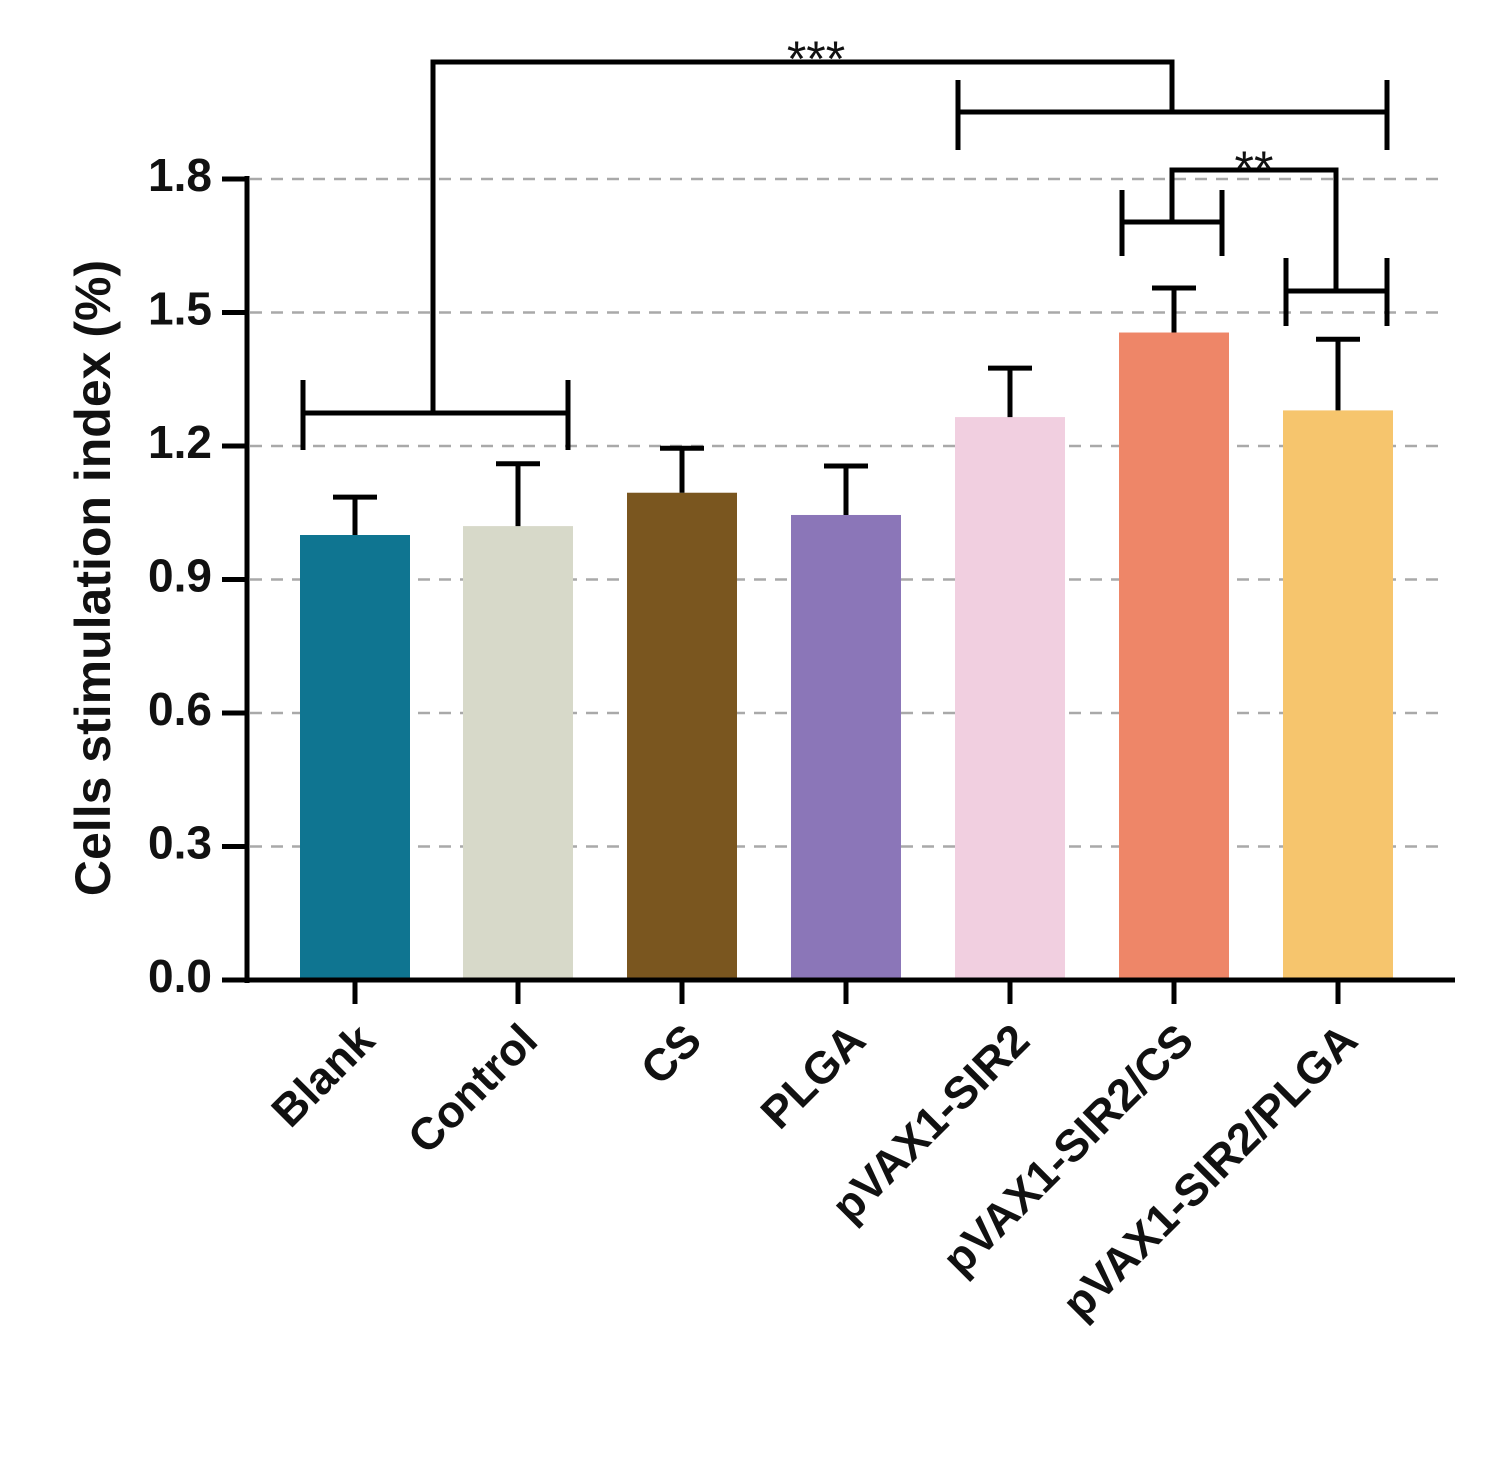 The width and height of the screenshot is (1500, 1479). What do you see at coordinates (180, 976) in the screenshot?
I see `y-tick-label: 0.0` at bounding box center [180, 976].